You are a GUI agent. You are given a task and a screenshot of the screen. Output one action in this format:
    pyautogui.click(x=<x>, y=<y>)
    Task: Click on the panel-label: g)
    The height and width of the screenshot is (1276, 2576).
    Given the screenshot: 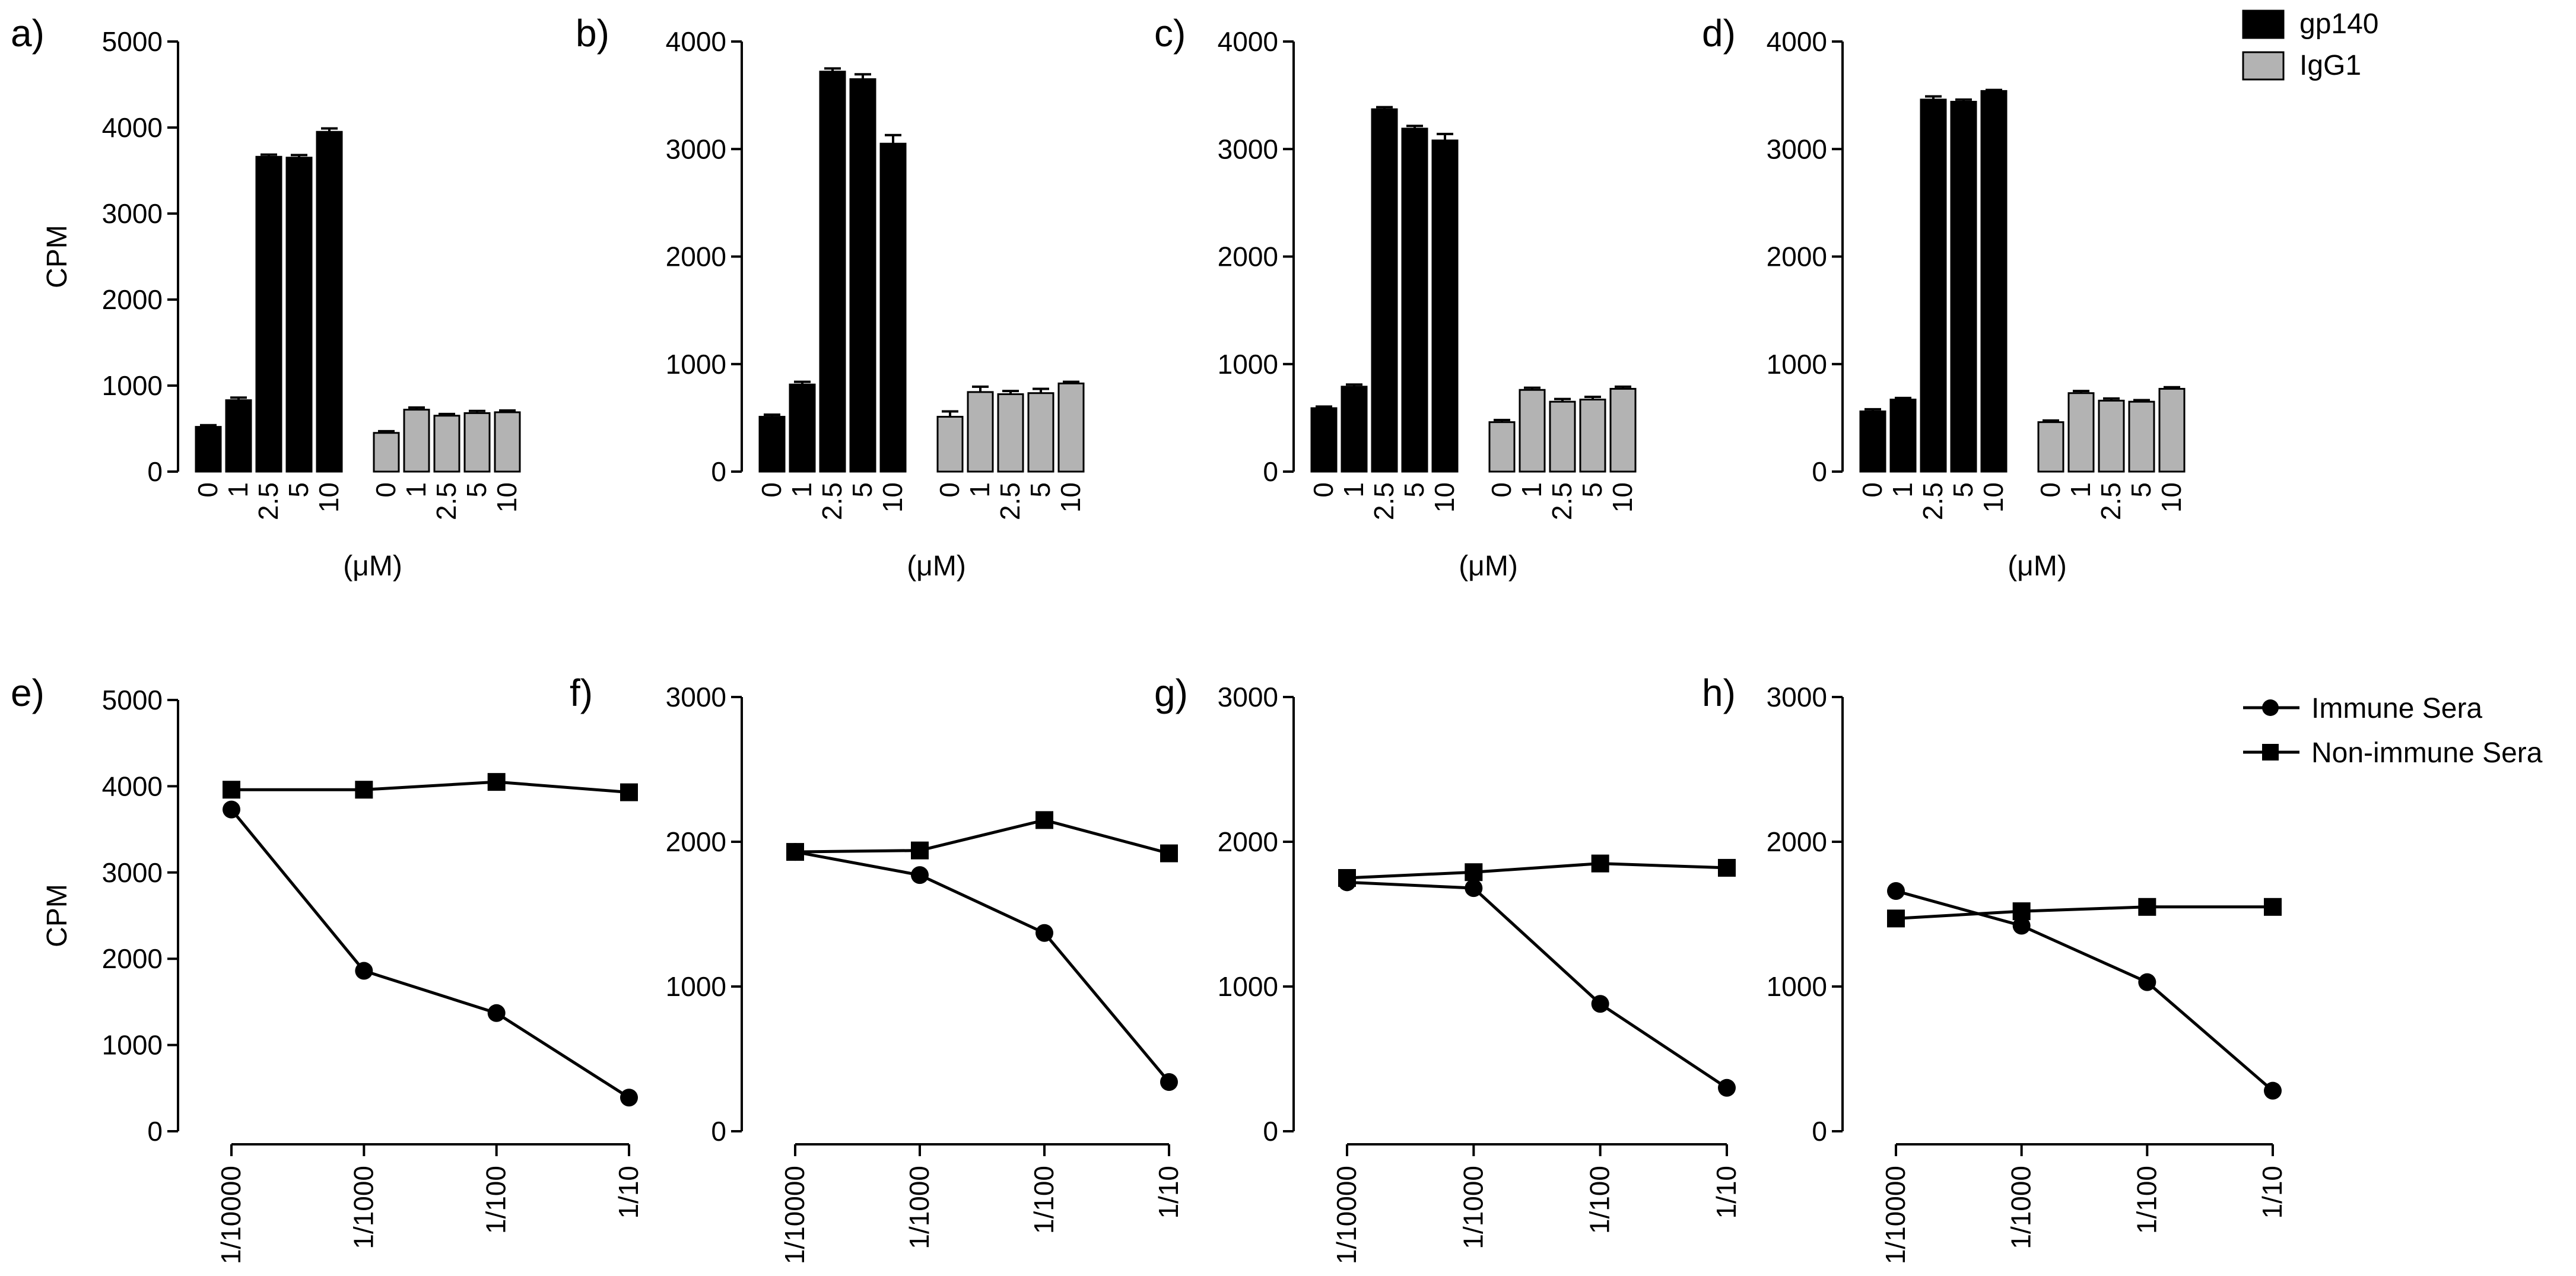 What is the action you would take?
    pyautogui.click(x=1171, y=693)
    